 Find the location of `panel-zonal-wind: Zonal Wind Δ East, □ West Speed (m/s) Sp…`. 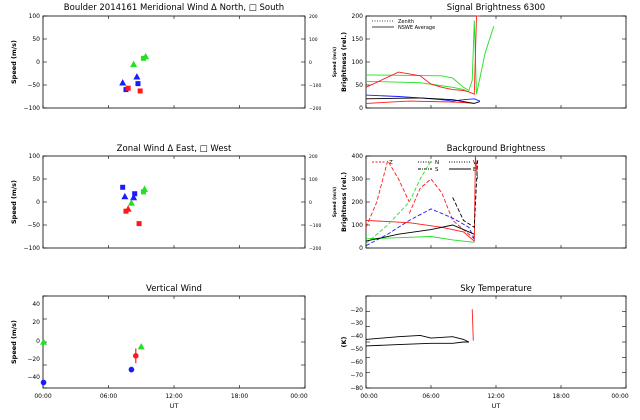

panel-zonal-wind: Zonal Wind Δ East, □ West Speed (m/s) Sp… is located at coordinates (174, 198).